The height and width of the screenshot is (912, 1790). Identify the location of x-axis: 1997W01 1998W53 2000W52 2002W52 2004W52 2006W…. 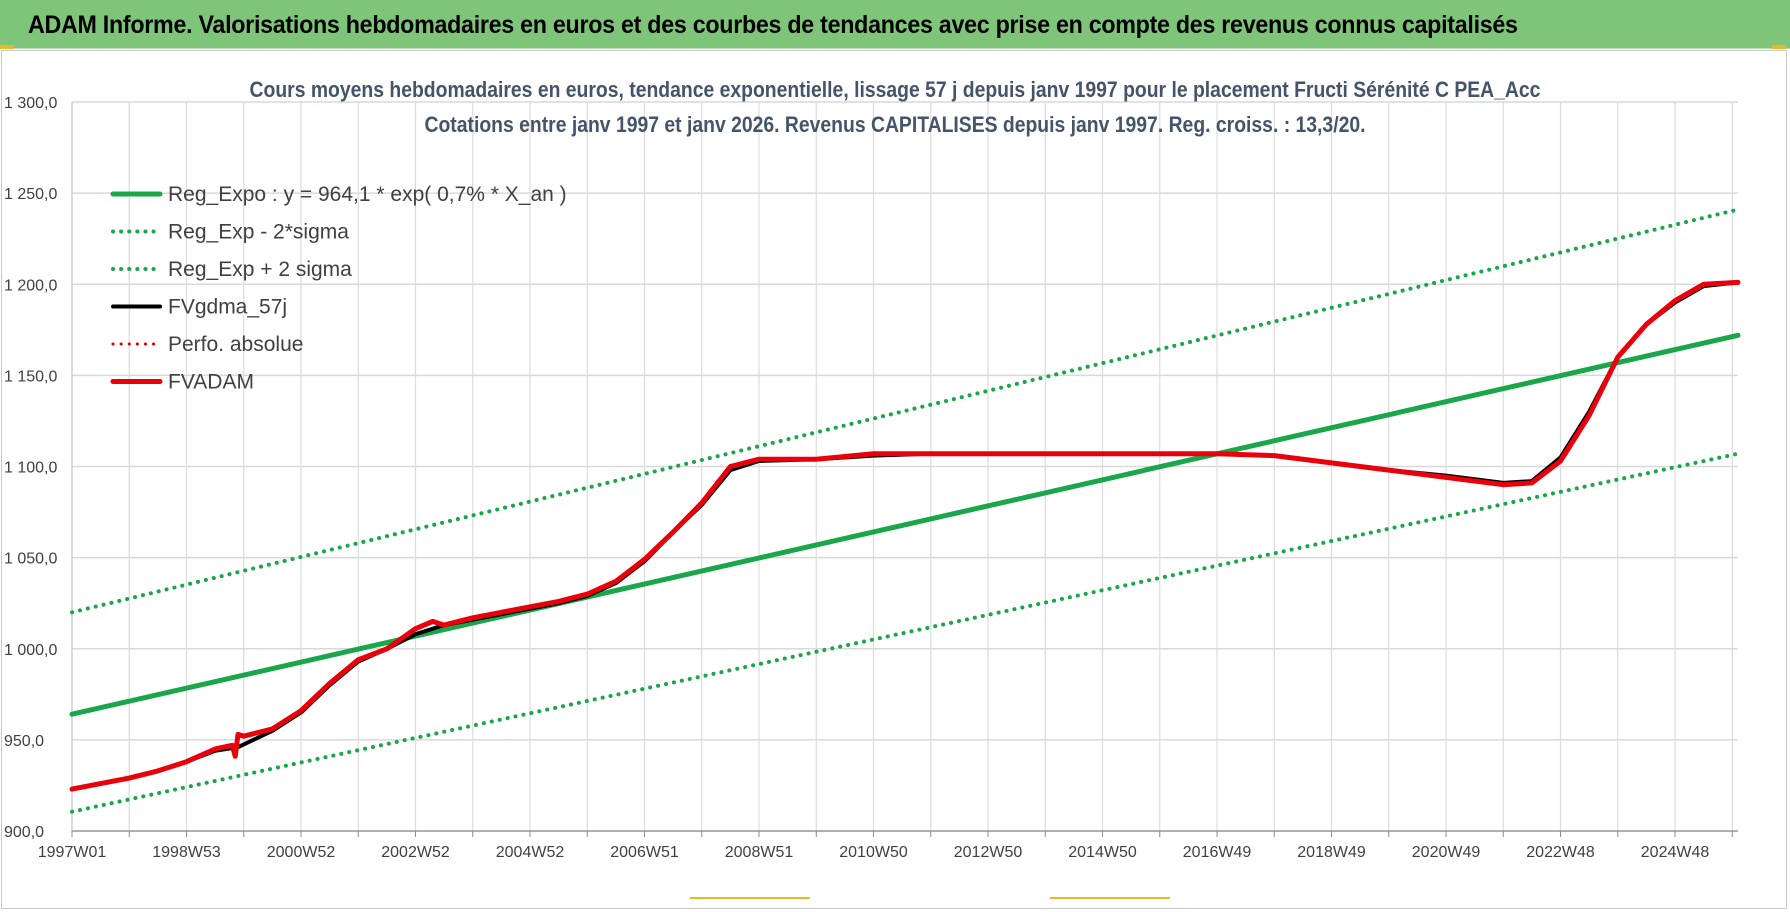
(888, 845).